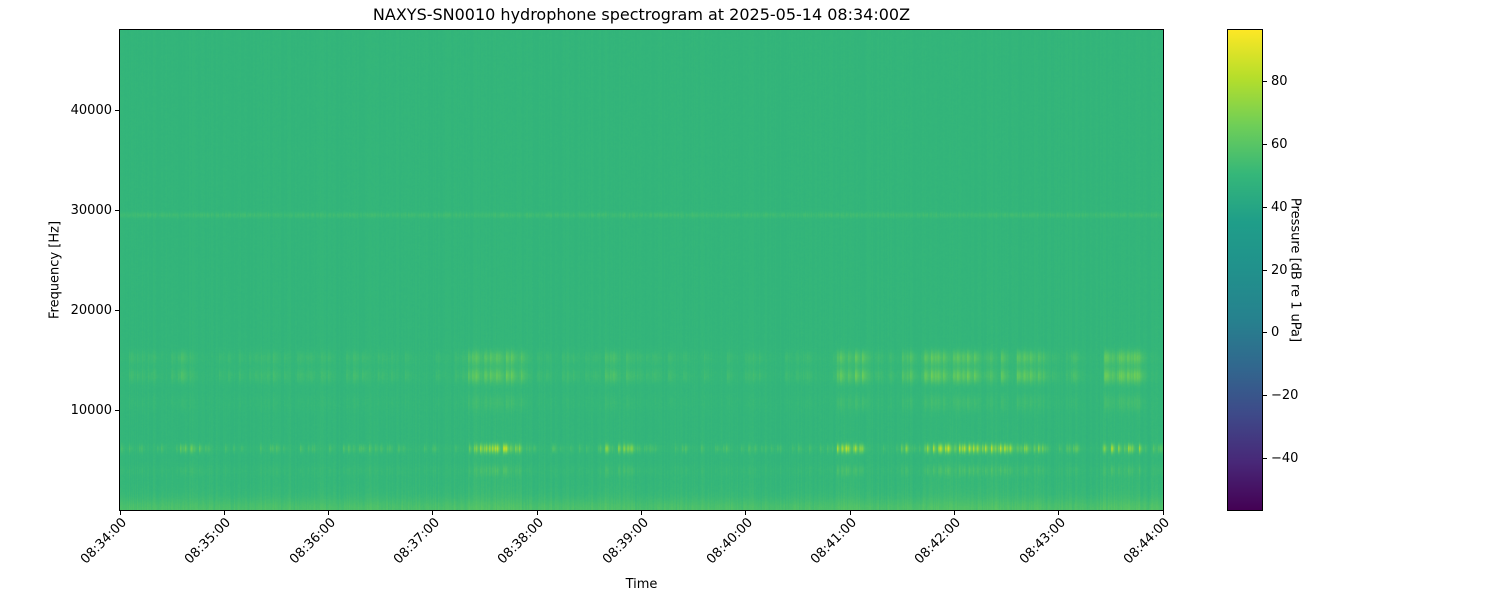  What do you see at coordinates (1147, 541) in the screenshot?
I see `x-tick-label: 08:44:00` at bounding box center [1147, 541].